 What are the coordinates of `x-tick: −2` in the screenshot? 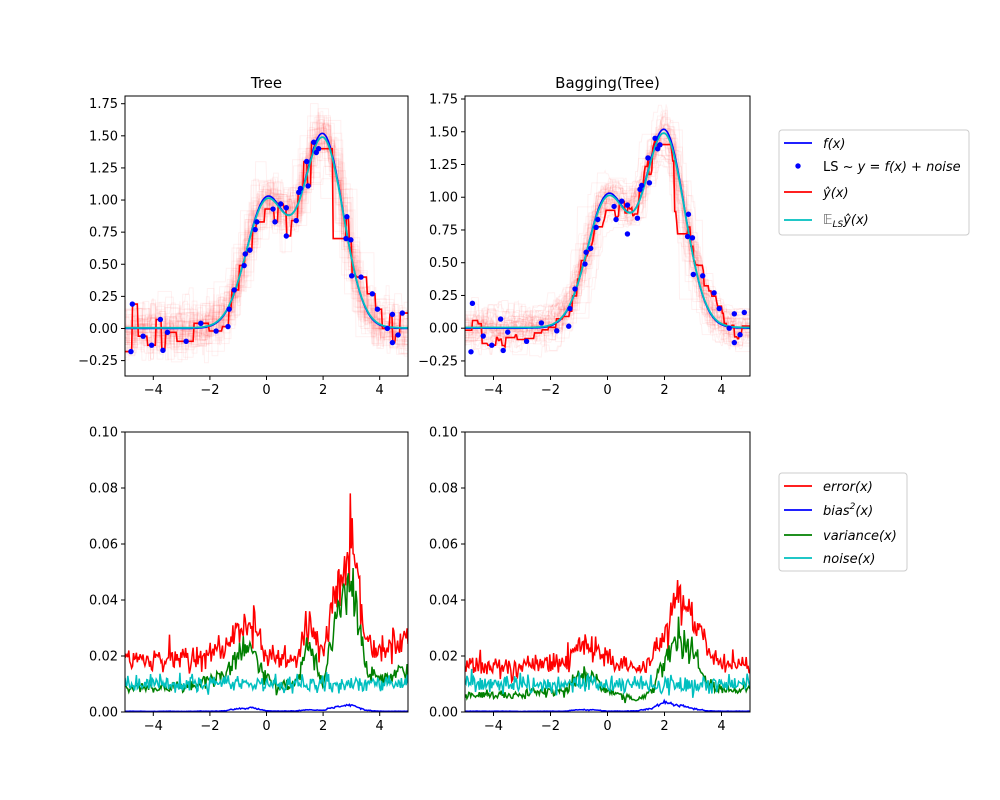 It's located at (209, 387).